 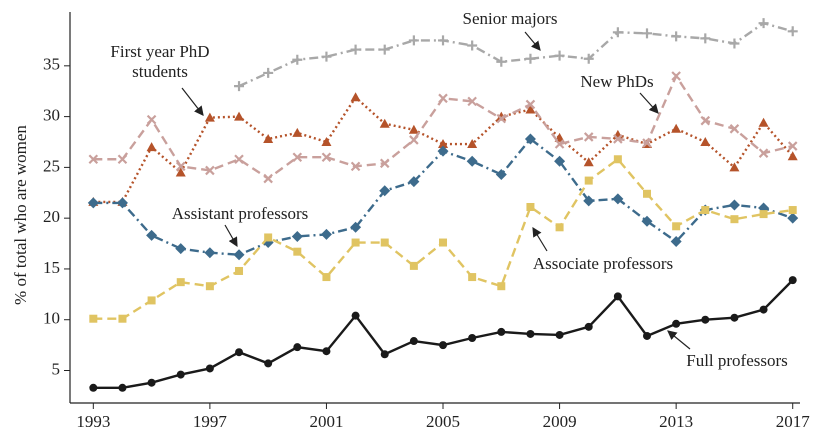 I want to click on y-tick-label: 5, so click(x=56, y=368).